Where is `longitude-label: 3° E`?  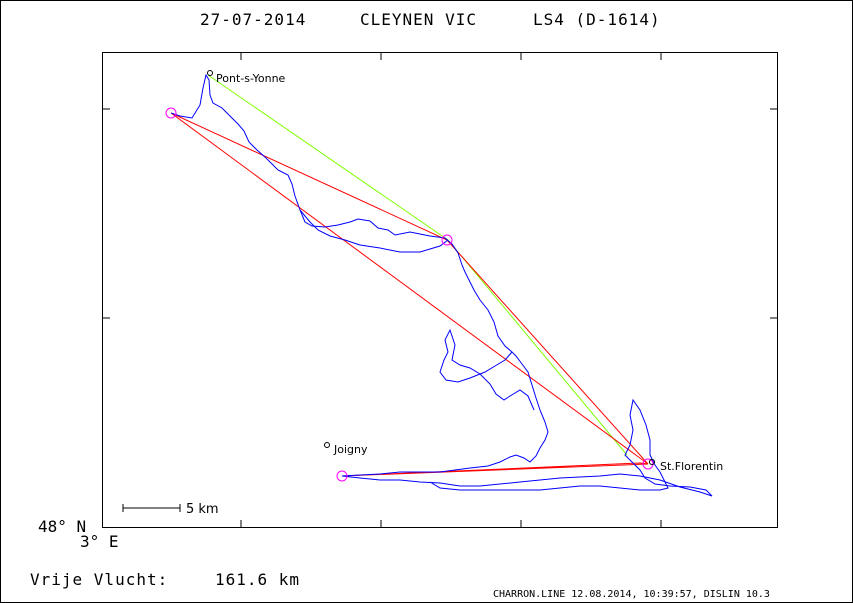
longitude-label: 3° E is located at coordinates (99, 541).